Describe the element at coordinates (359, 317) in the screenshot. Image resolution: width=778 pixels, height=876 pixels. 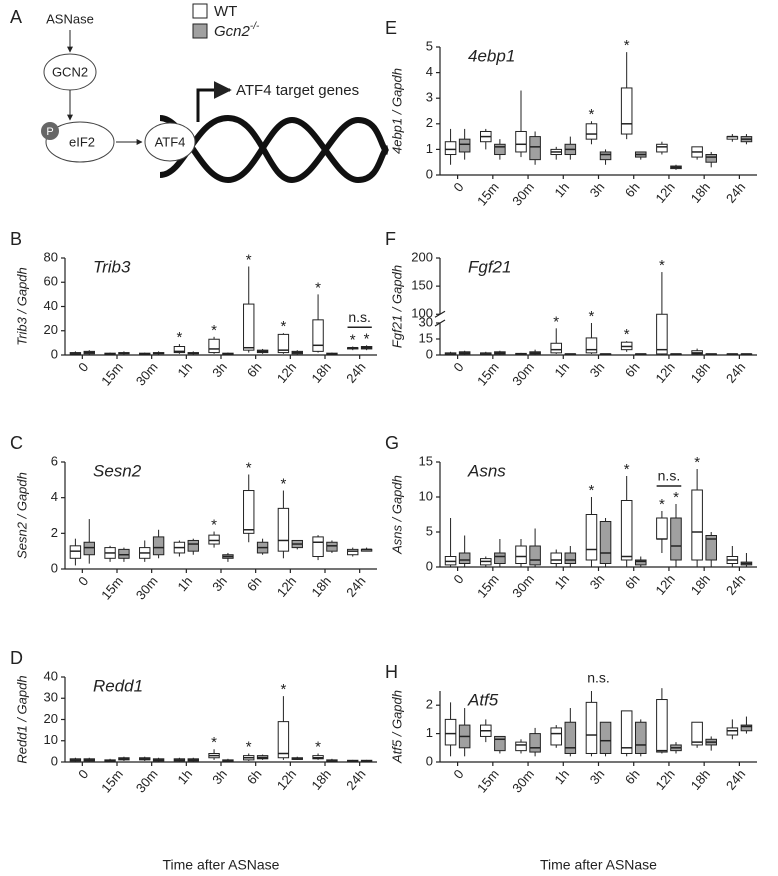
I see `significance-label: n.s.` at that location.